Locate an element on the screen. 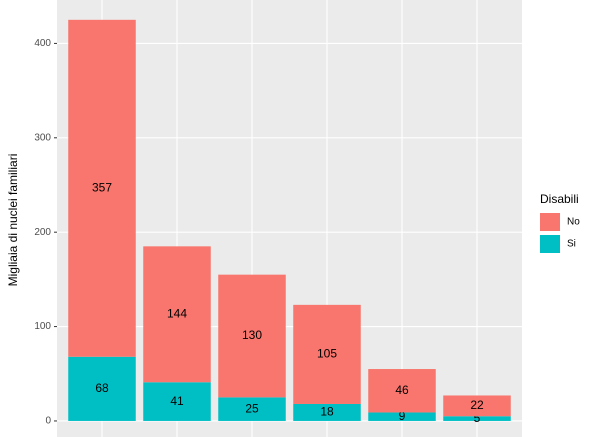  data-label: 41 is located at coordinates (177, 401).